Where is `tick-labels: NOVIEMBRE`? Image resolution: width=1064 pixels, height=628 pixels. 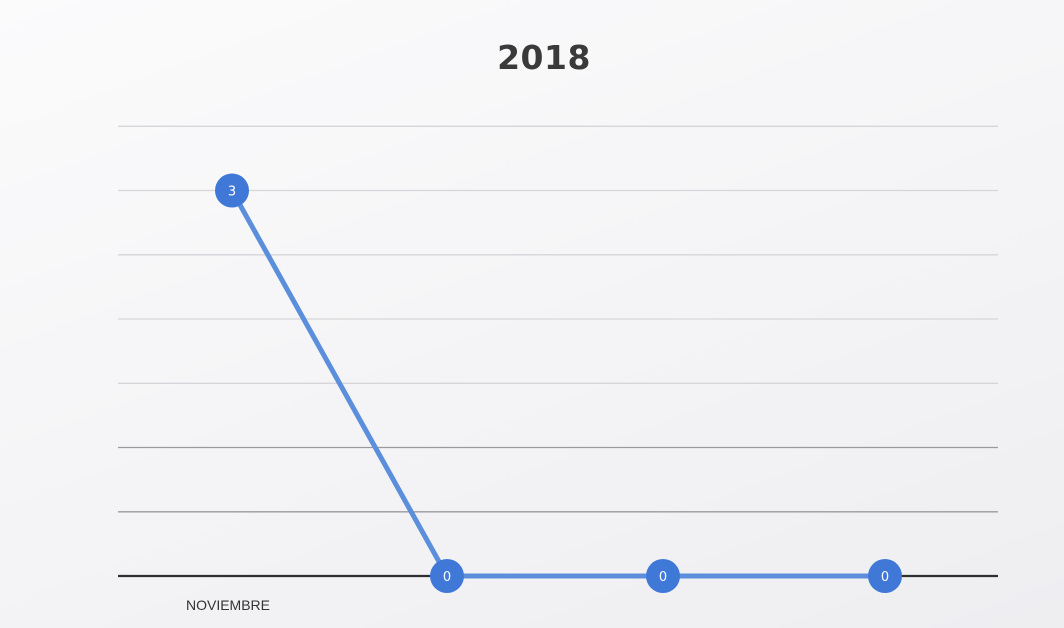 tick-labels: NOVIEMBRE is located at coordinates (228, 605).